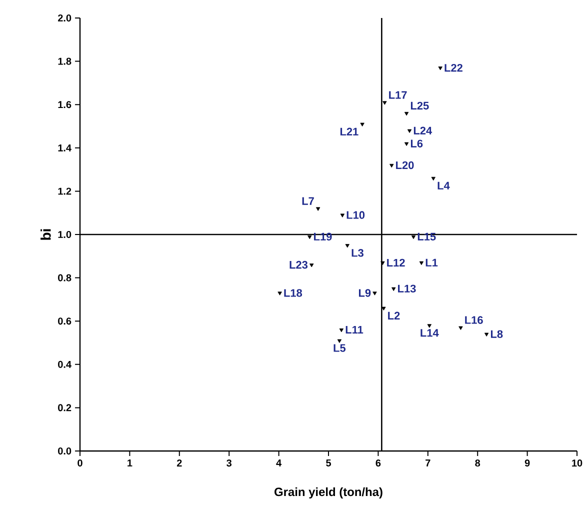 The height and width of the screenshot is (525, 587). What do you see at coordinates (340, 348) in the screenshot?
I see `annotation: L5` at bounding box center [340, 348].